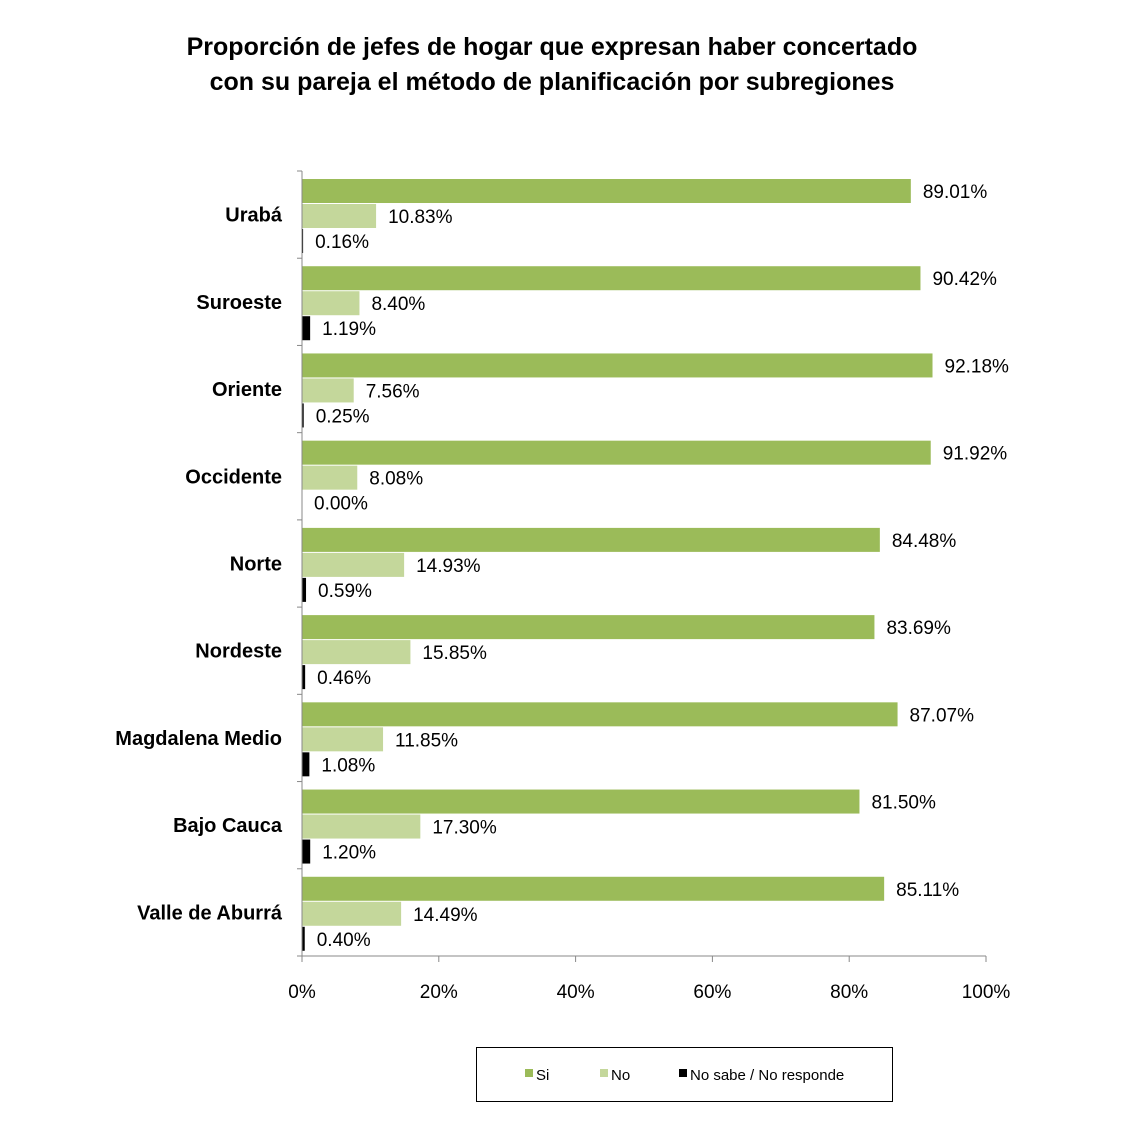  Describe the element at coordinates (233, 477) in the screenshot. I see `category-label: Occidente` at that location.